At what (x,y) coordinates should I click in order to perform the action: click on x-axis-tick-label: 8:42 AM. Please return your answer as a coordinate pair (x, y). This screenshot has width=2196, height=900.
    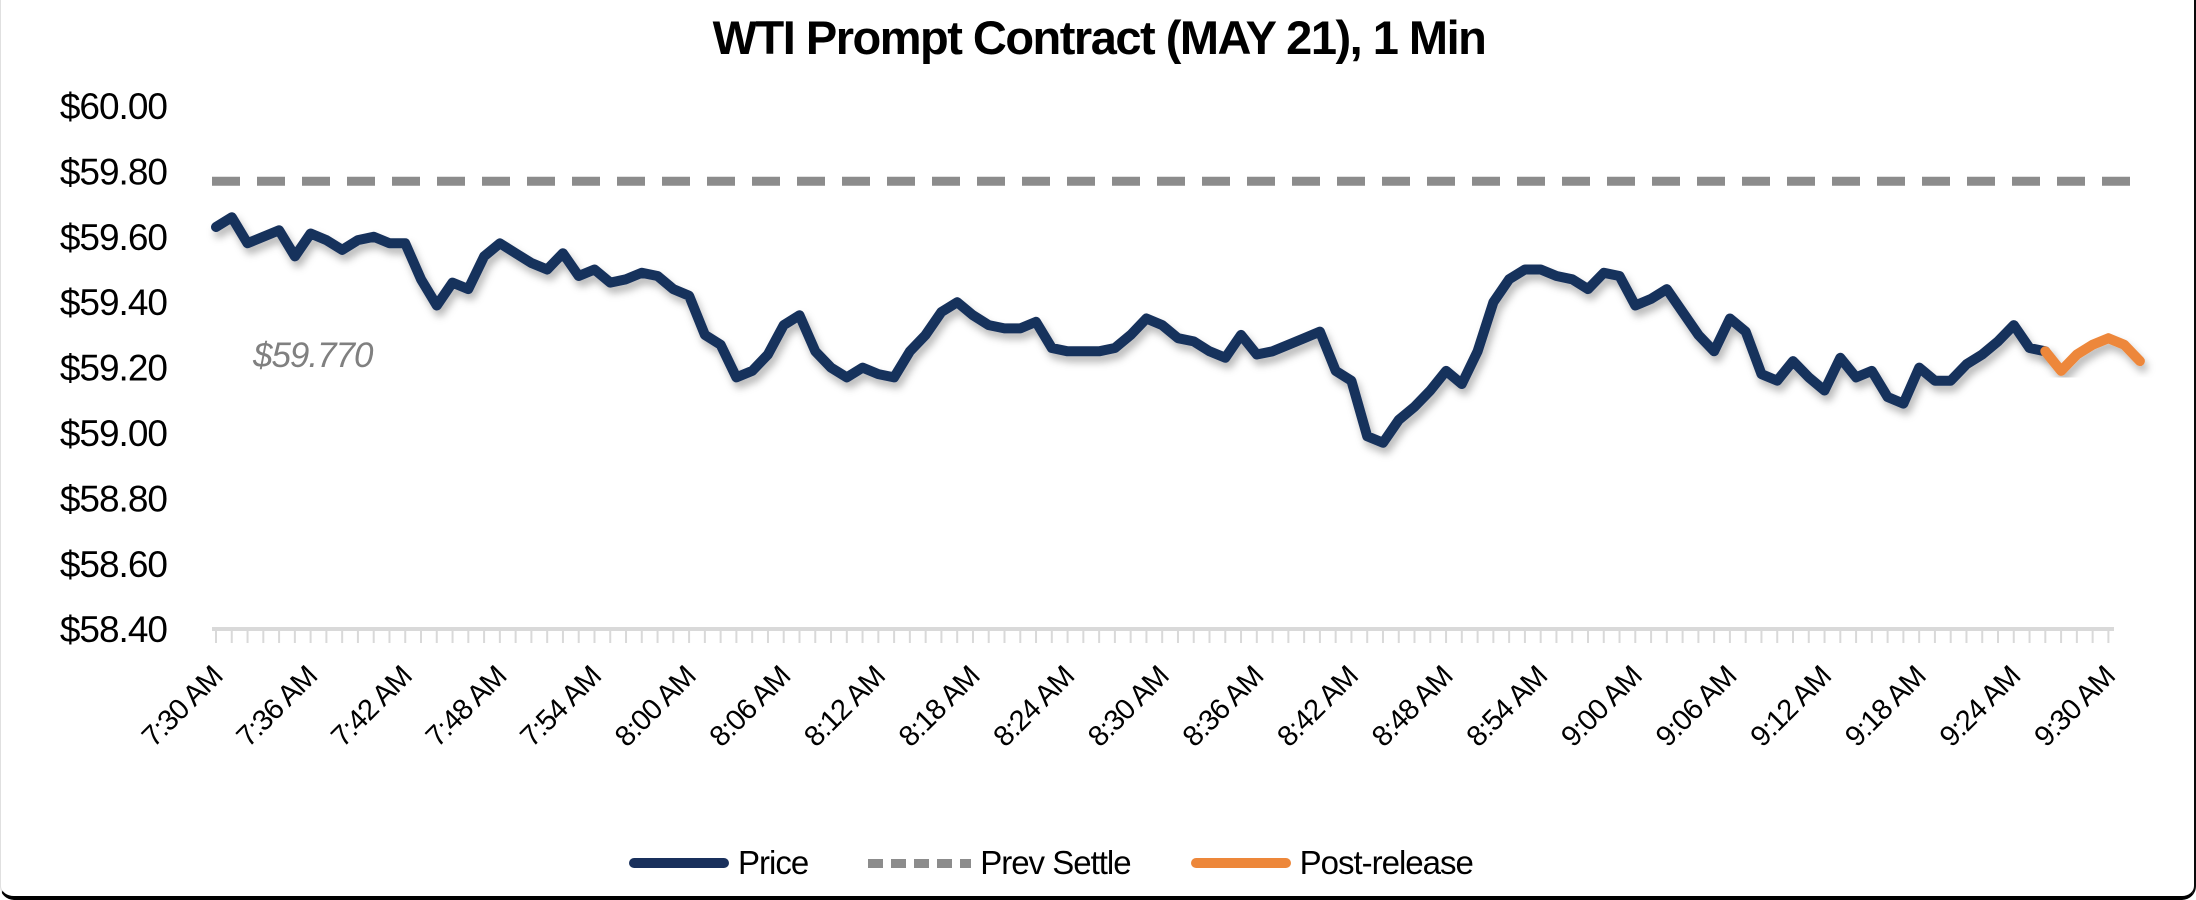
    Looking at the image, I should click on (1317, 706).